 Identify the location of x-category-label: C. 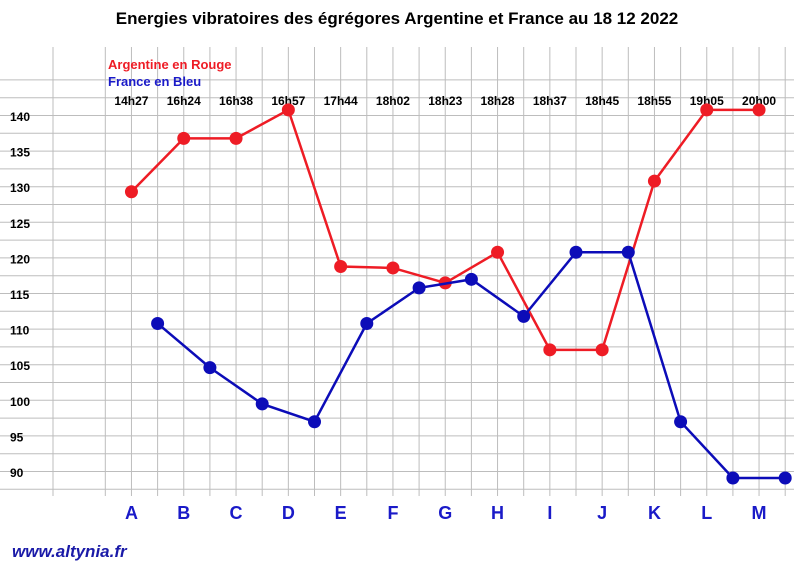
(236, 513).